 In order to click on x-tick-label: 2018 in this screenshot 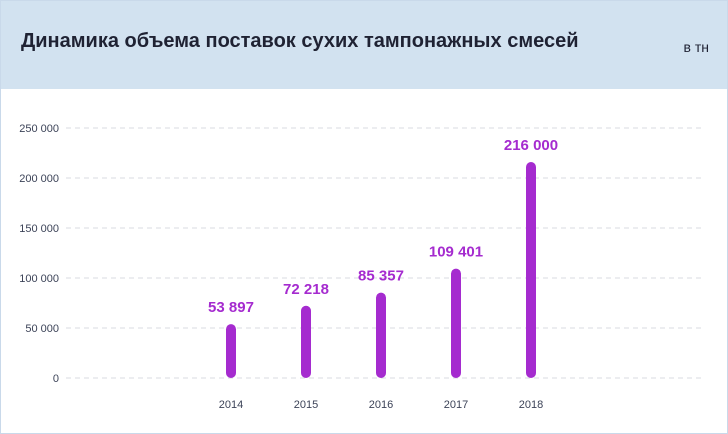, I will do `click(531, 405)`.